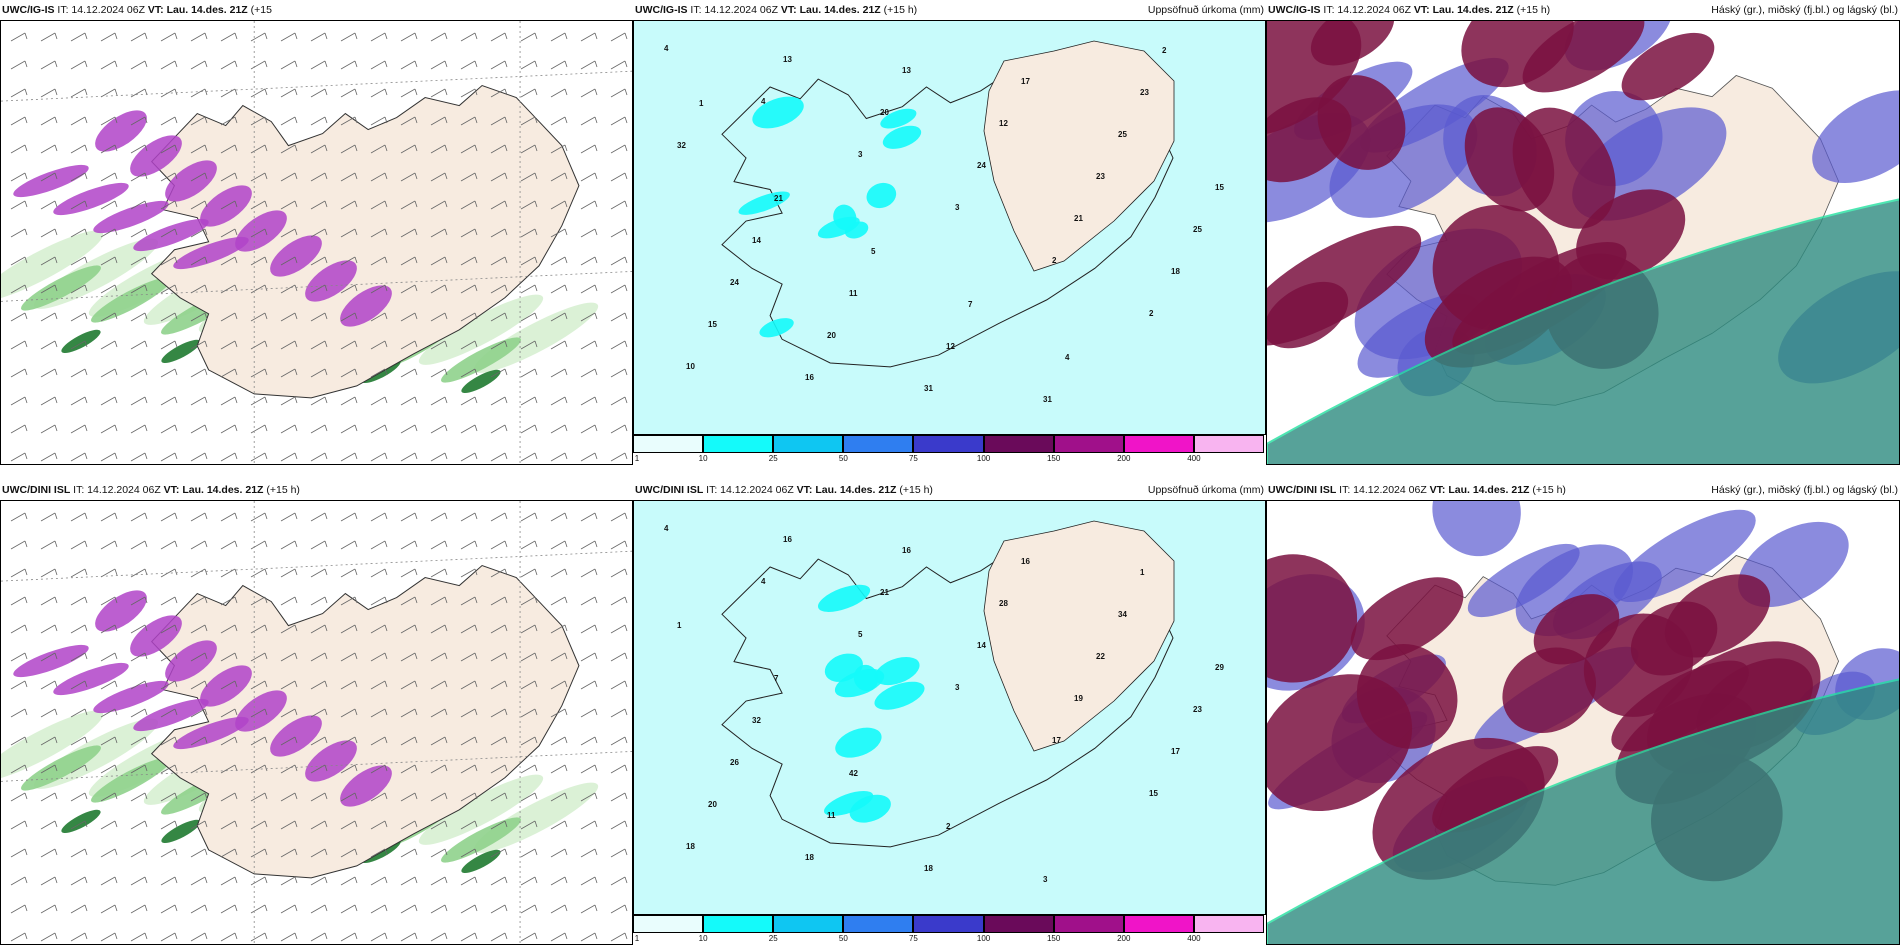  What do you see at coordinates (1144, 92) in the screenshot?
I see `precip-value: 23` at bounding box center [1144, 92].